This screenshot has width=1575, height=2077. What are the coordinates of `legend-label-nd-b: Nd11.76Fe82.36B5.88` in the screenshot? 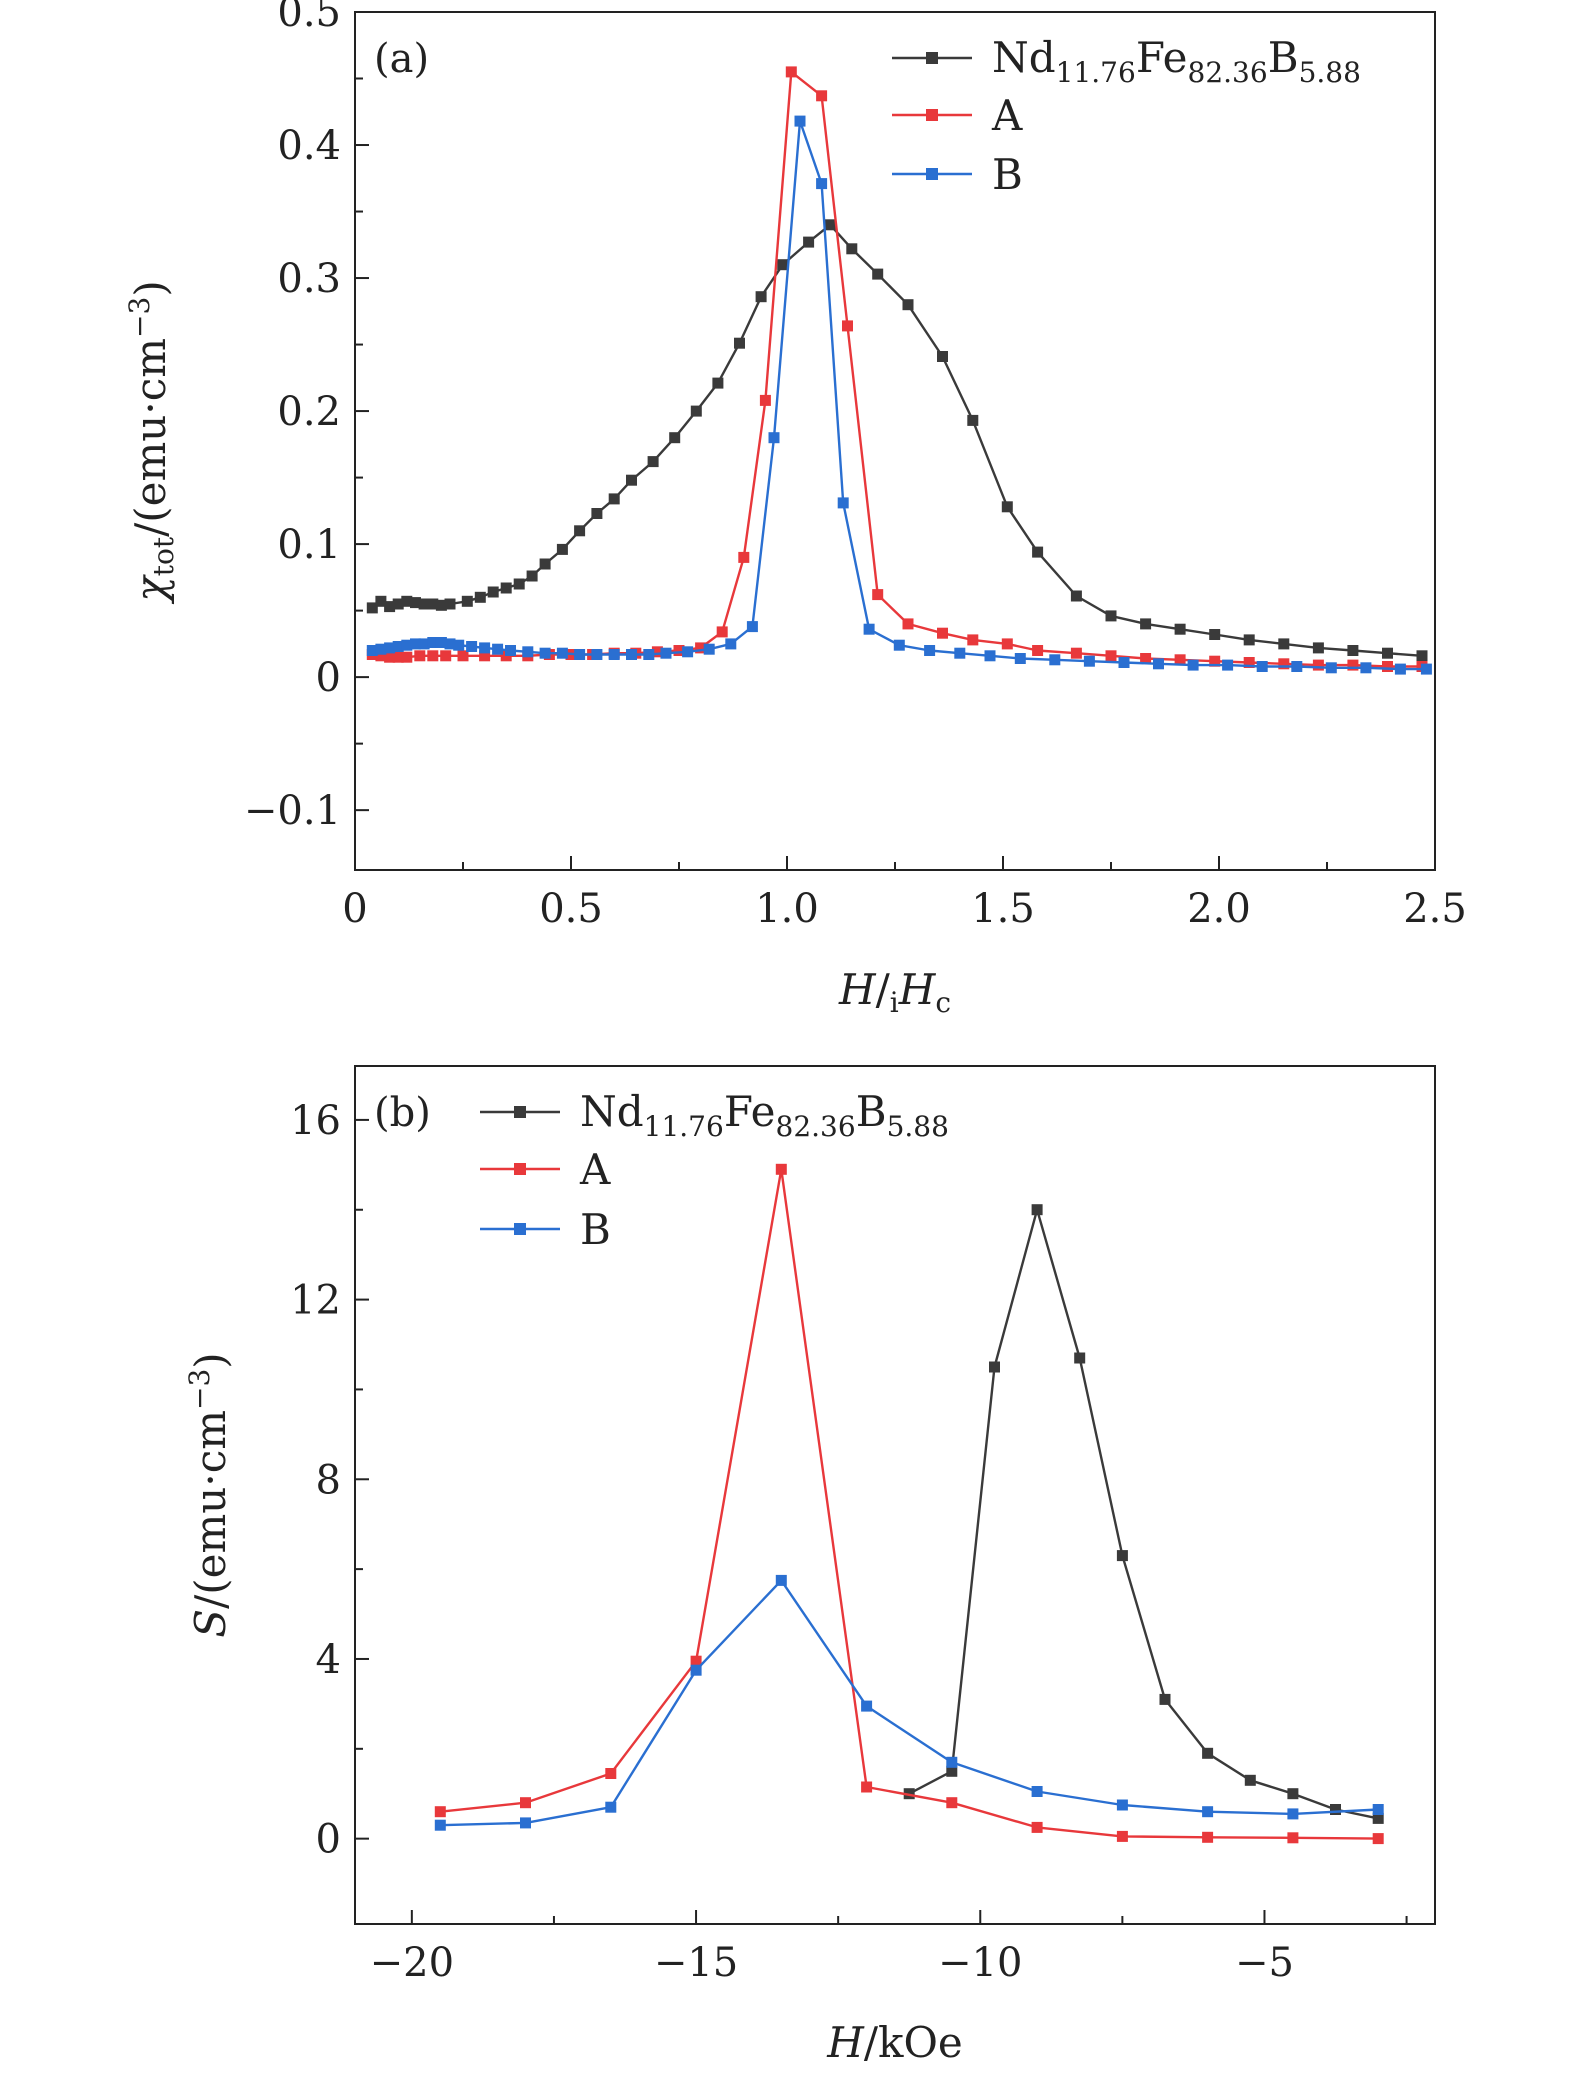 It's located at (764, 1115).